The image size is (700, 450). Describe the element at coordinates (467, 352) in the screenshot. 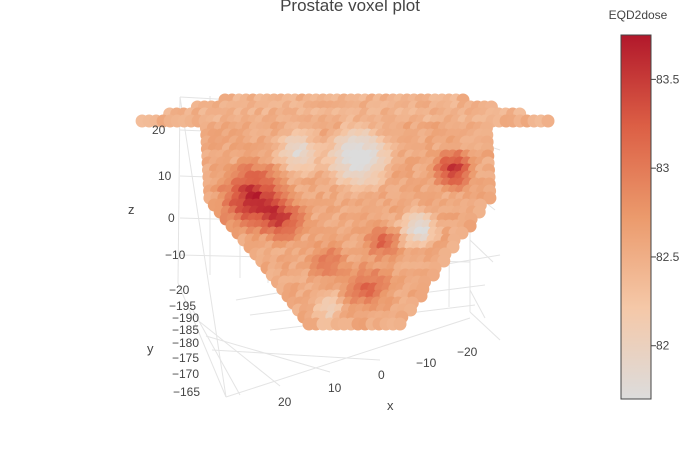

I see `x-tick: −20` at that location.